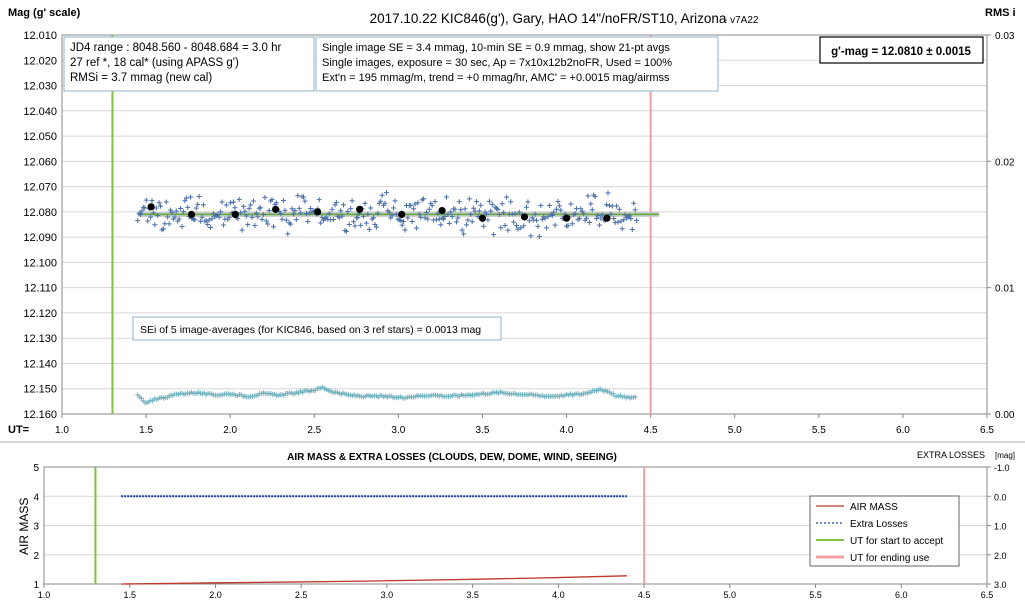 This screenshot has height=607, width=1025. I want to click on y-axis-label: Mag (g' scale), so click(44, 13).